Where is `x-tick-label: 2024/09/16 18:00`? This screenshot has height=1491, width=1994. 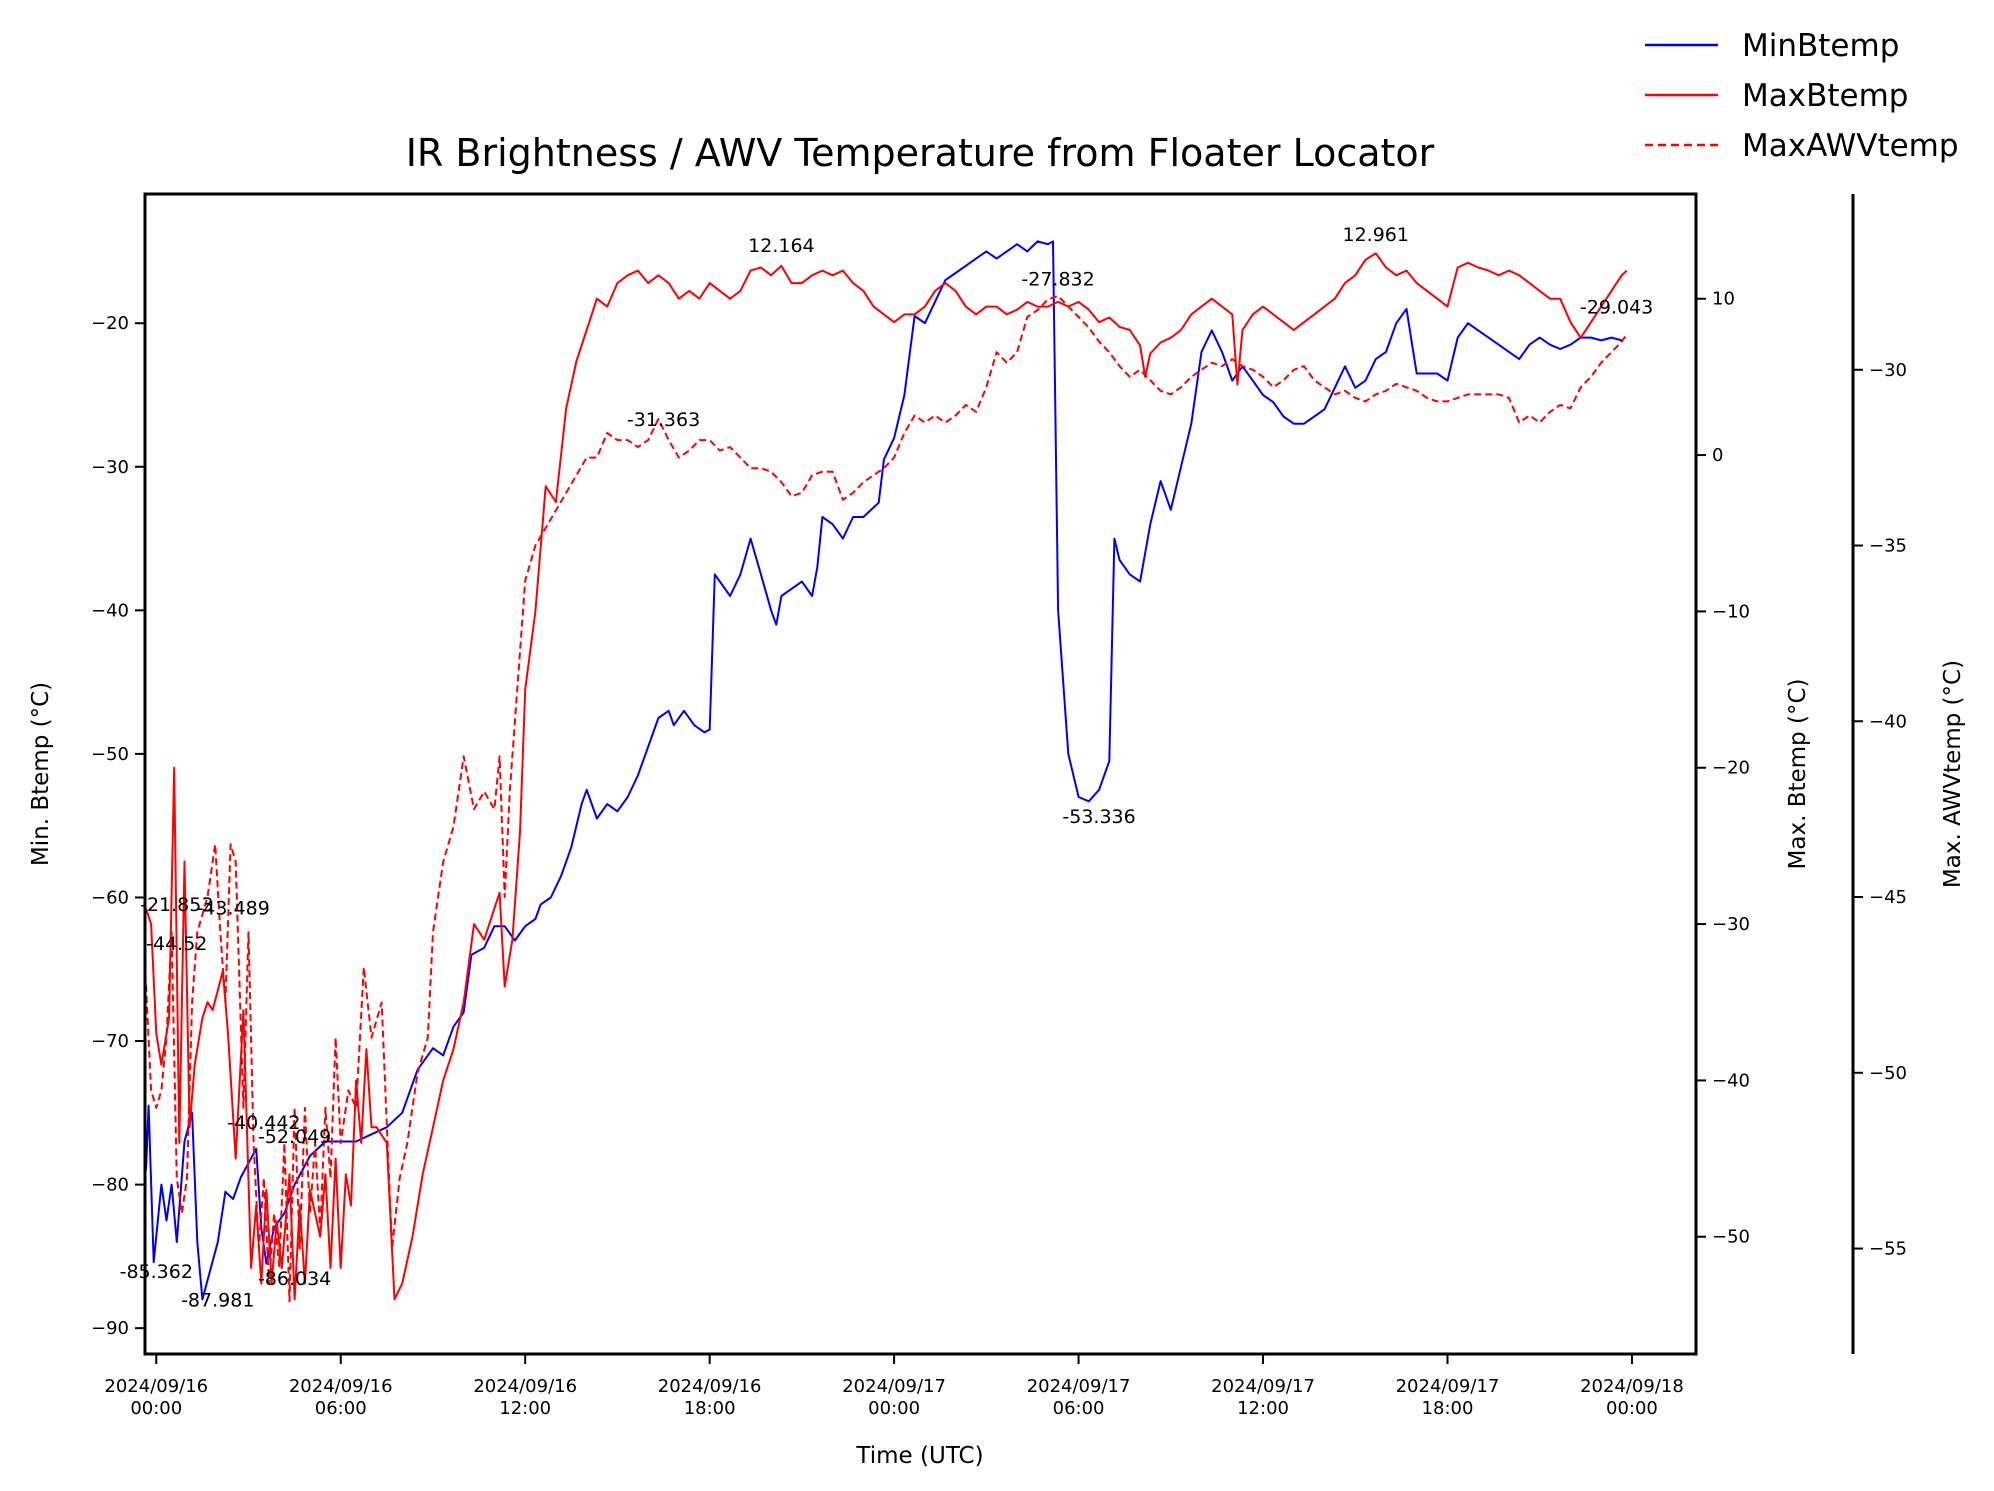
x-tick-label: 2024/09/16 18:00 is located at coordinates (710, 1397).